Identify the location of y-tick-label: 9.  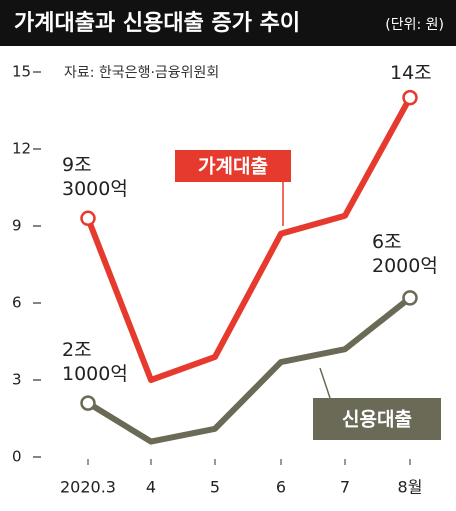
(17, 226).